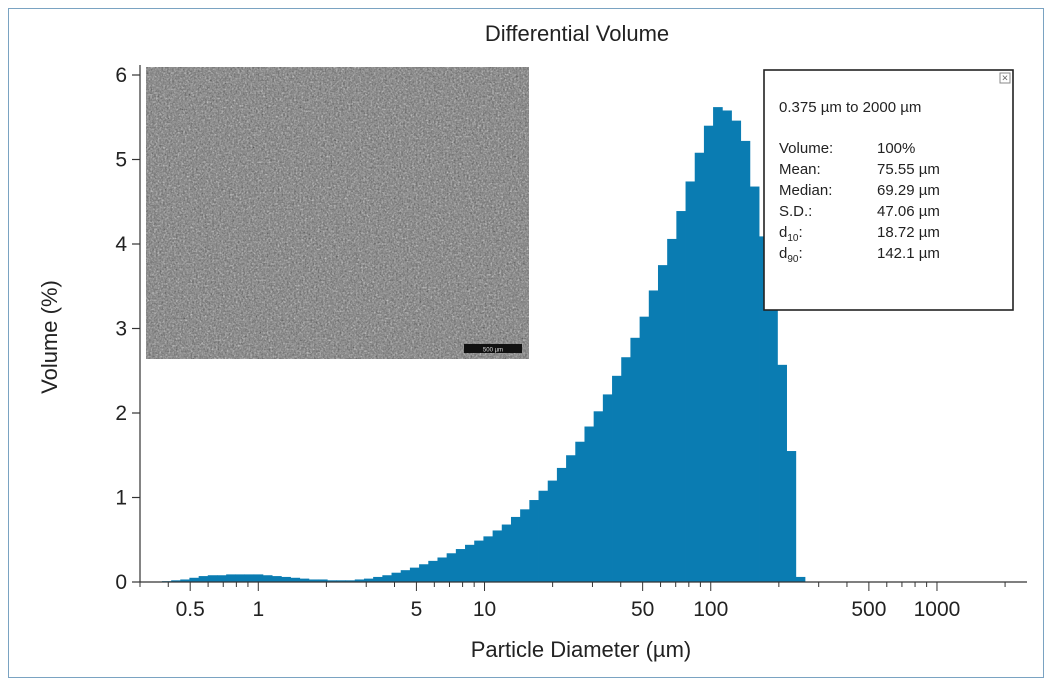 The image size is (1050, 682). I want to click on close-box-icon, so click(1005, 78).